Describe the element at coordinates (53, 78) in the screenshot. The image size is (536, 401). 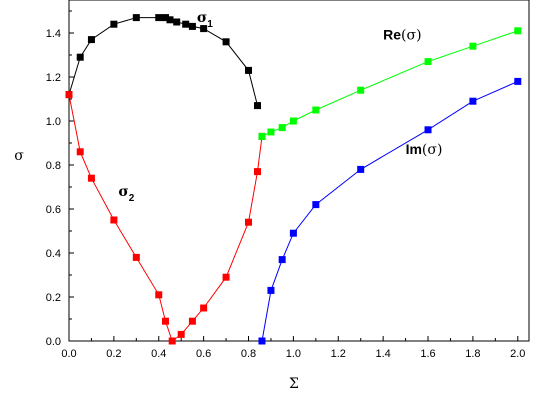
I see `y-tick-label: 1.2` at that location.